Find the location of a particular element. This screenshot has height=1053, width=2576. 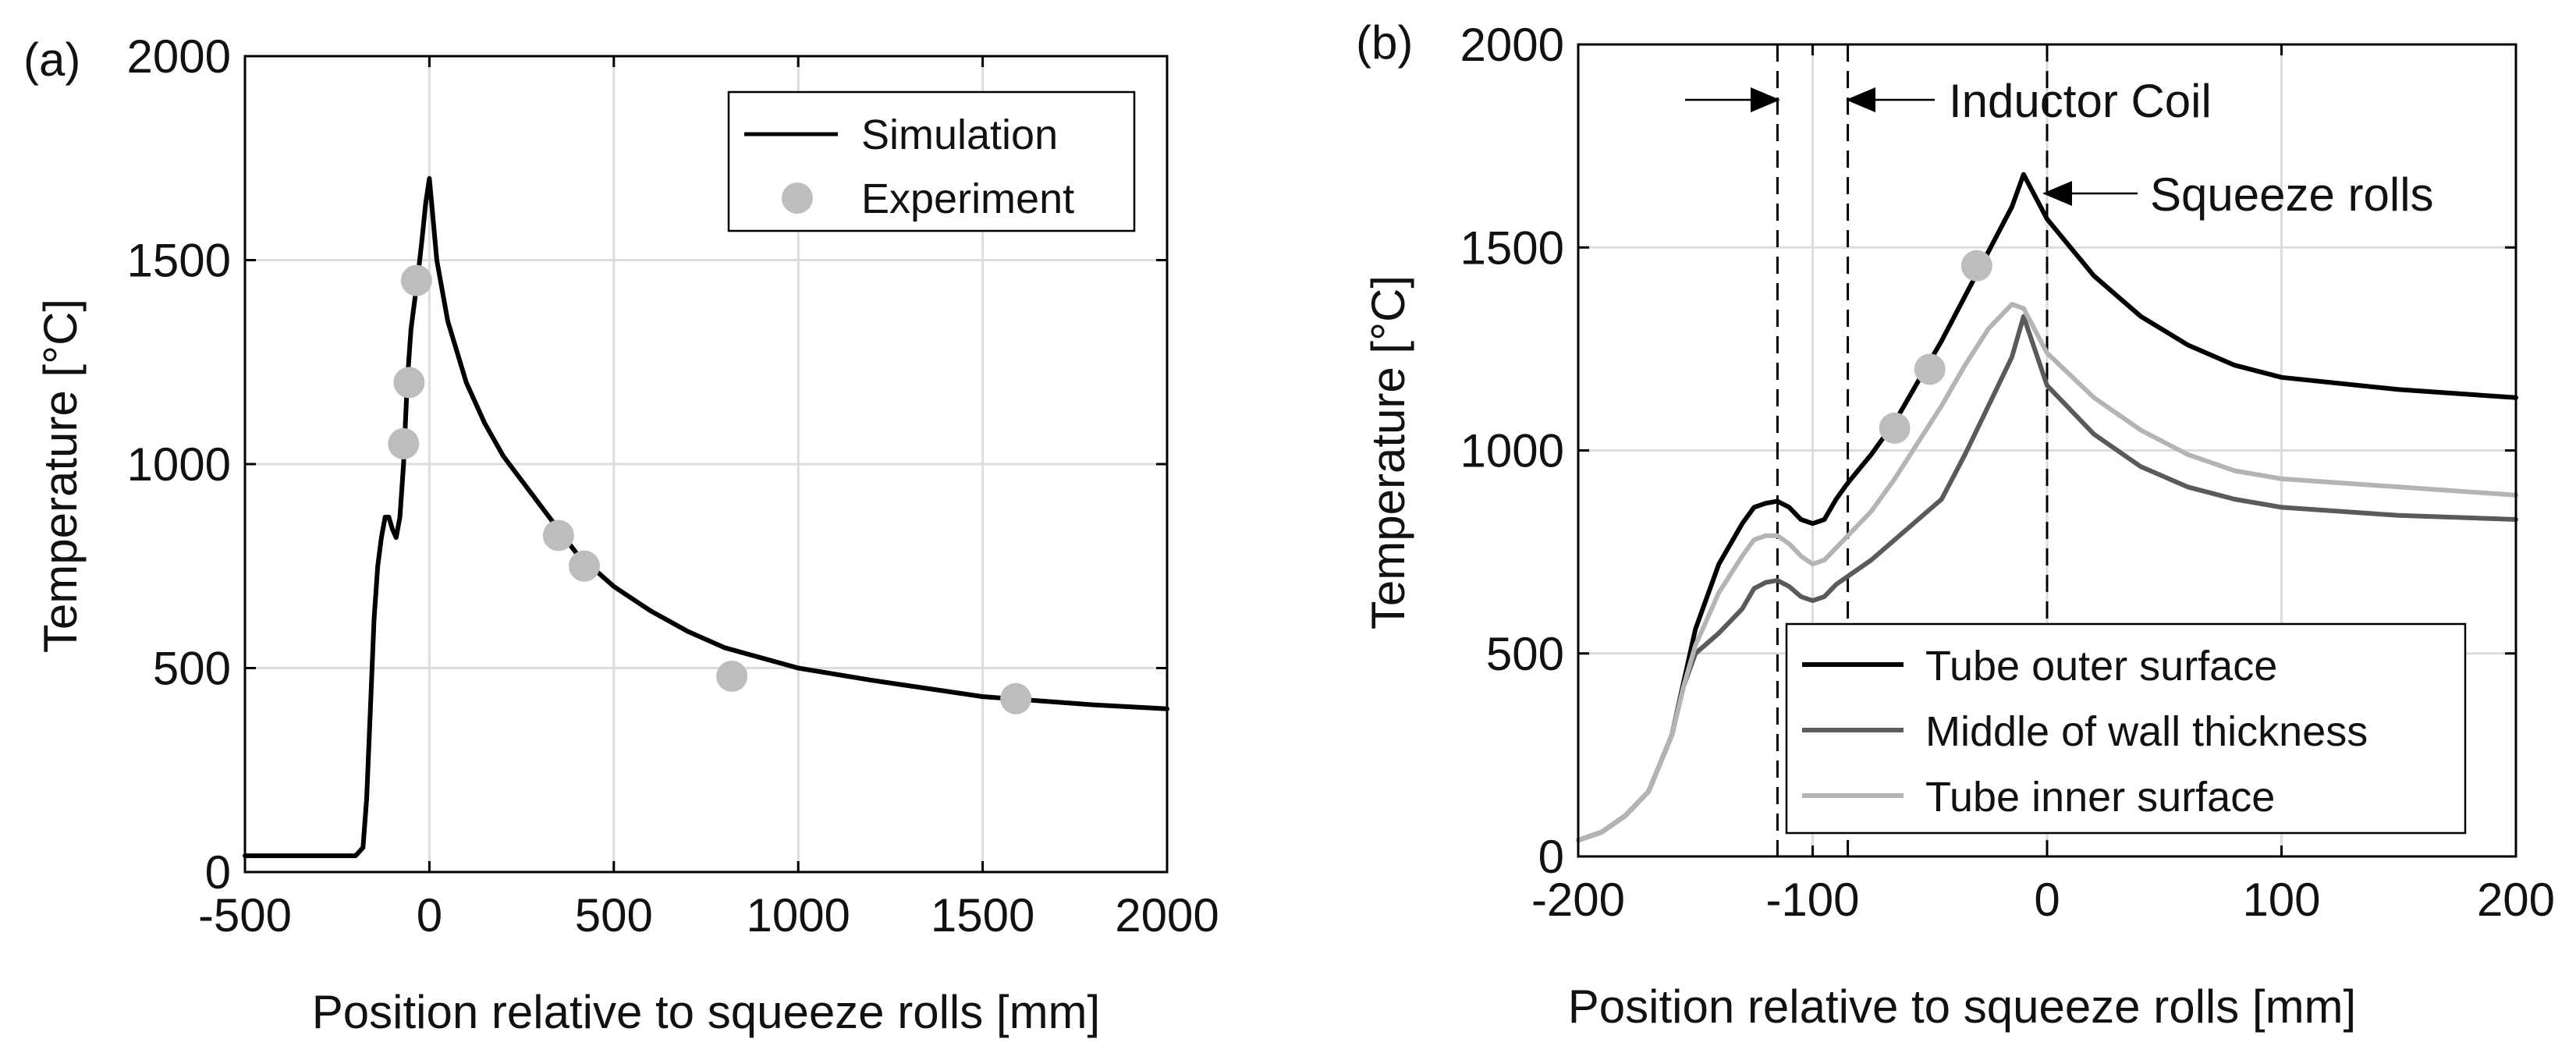

panel-b-x-tick-labels: -200 -100 0 100 200 is located at coordinates (2043, 900).